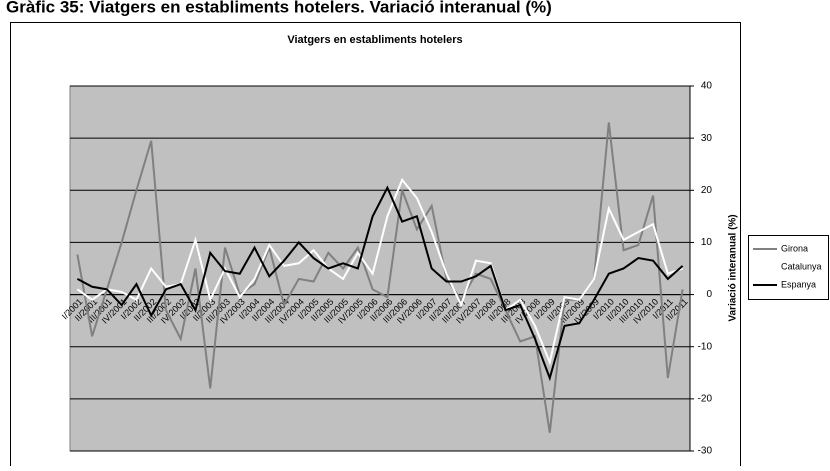 The width and height of the screenshot is (830, 471). I want to click on y-tick-label: -30, so click(705, 451).